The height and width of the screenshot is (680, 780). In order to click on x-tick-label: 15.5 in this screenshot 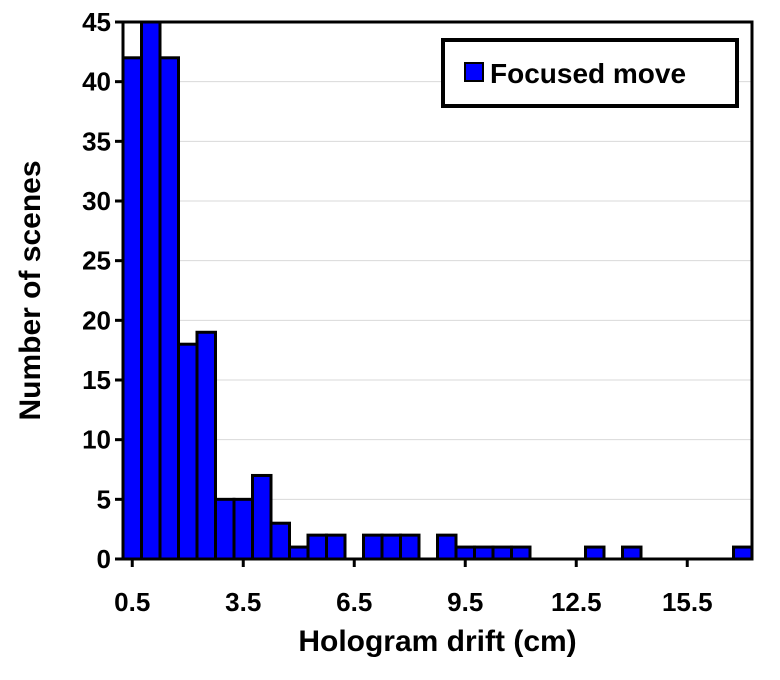, I will do `click(687, 602)`.